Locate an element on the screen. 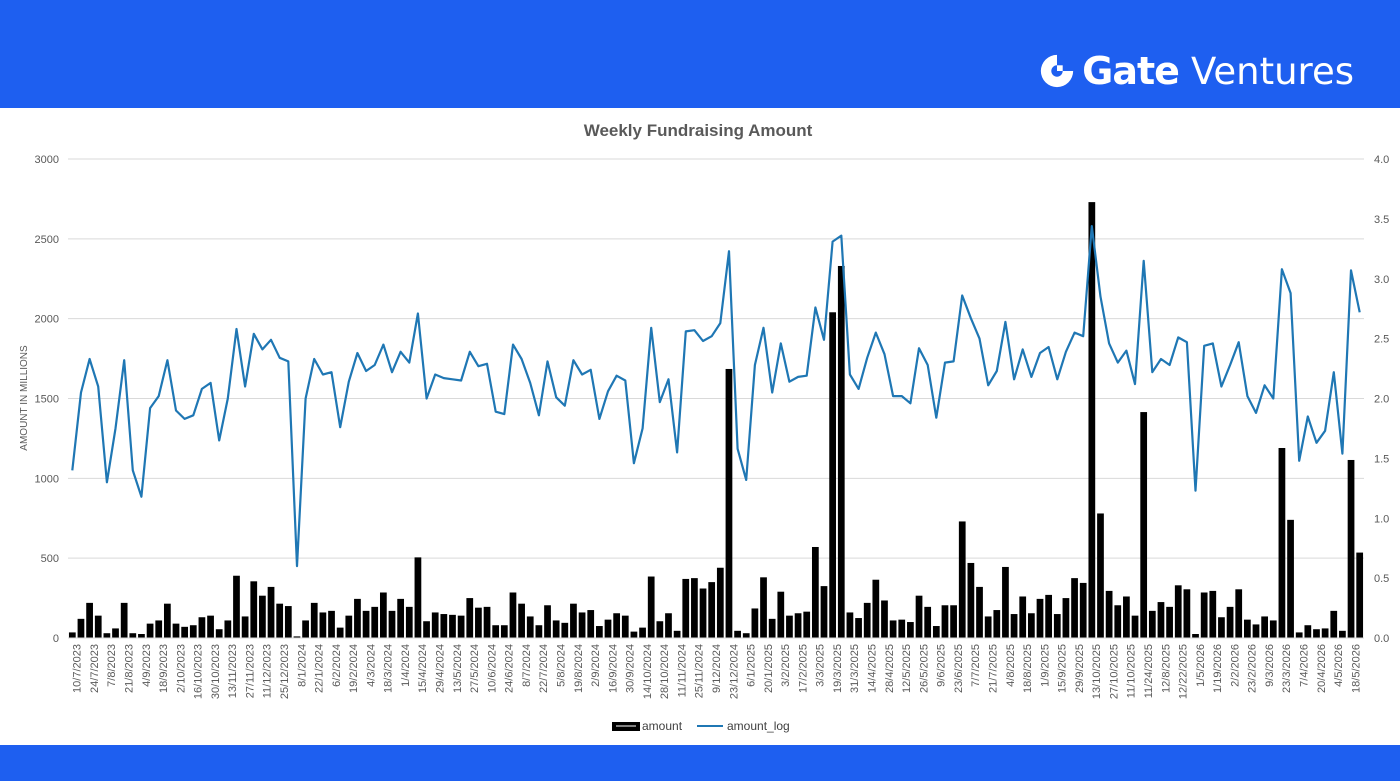 The image size is (1400, 781). x-tick-label: 13/11/2023 is located at coordinates (233, 671).